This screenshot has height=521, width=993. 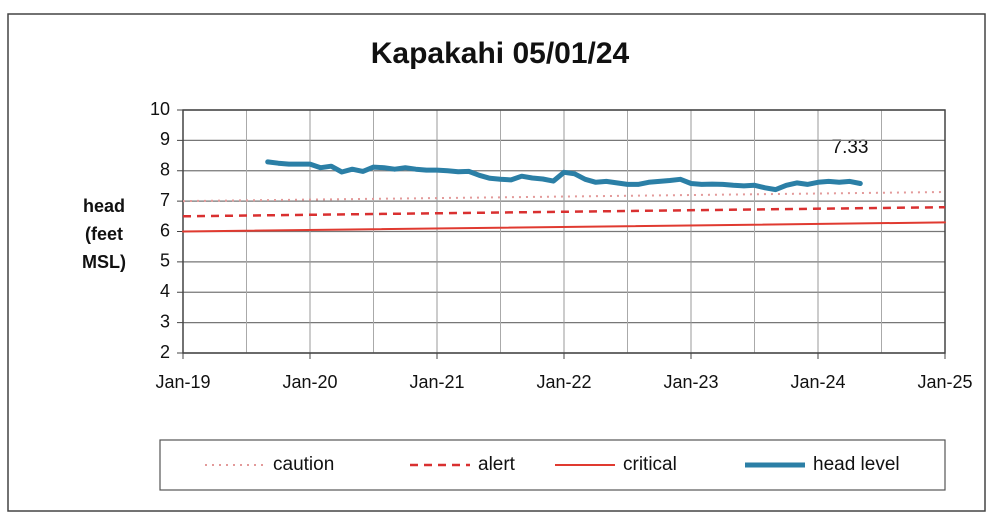 I want to click on y-tick-label: 3, so click(x=165, y=321).